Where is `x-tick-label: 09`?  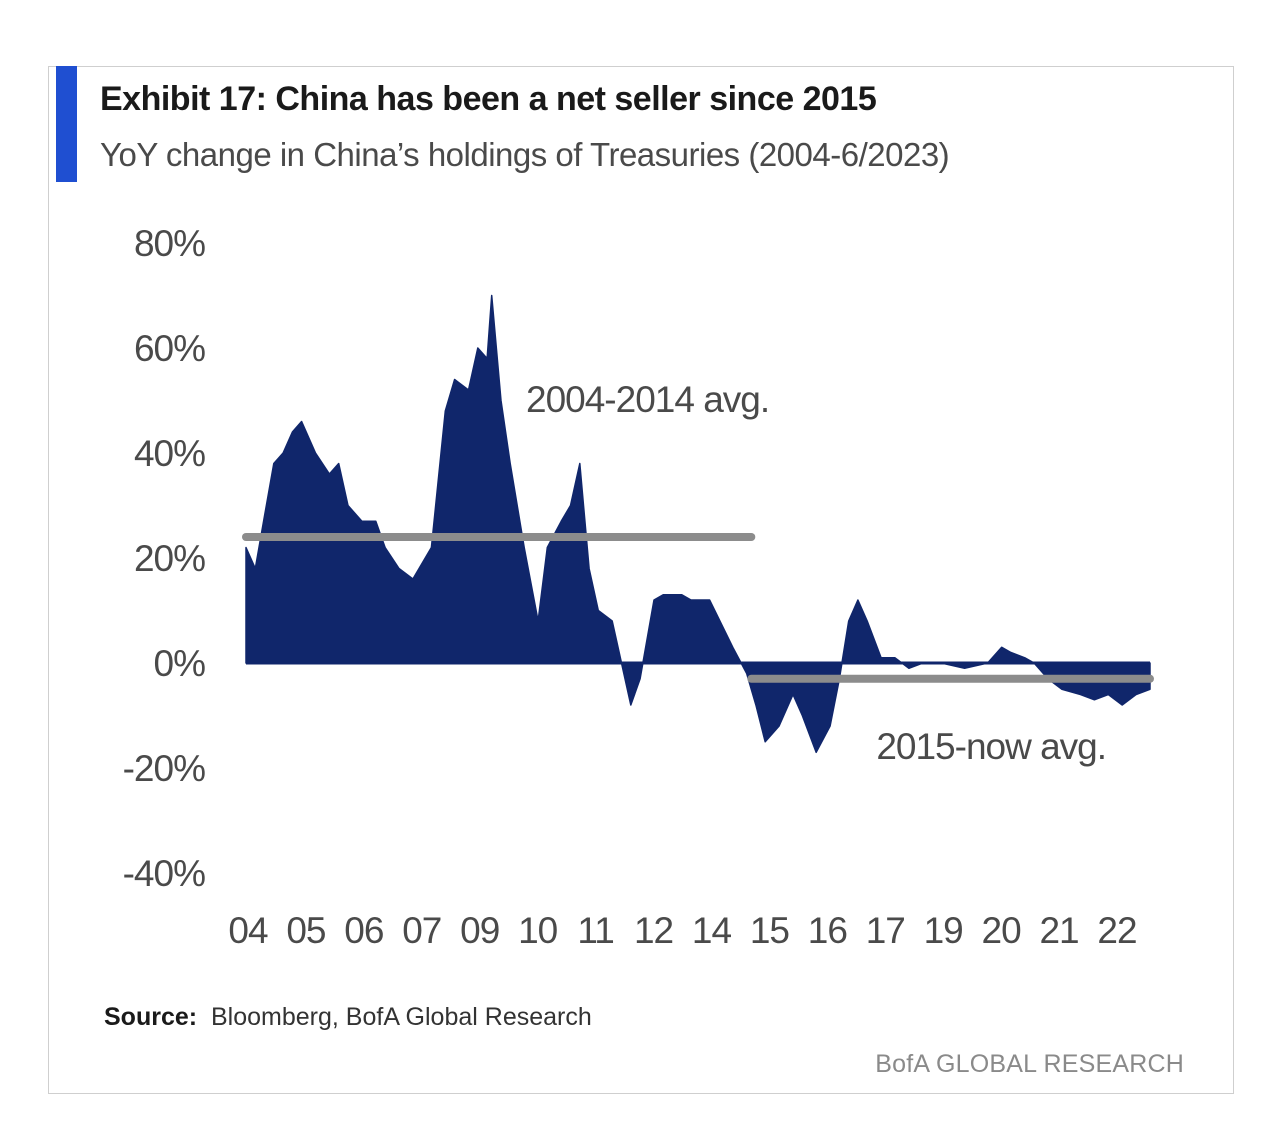
x-tick-label: 09 is located at coordinates (479, 930).